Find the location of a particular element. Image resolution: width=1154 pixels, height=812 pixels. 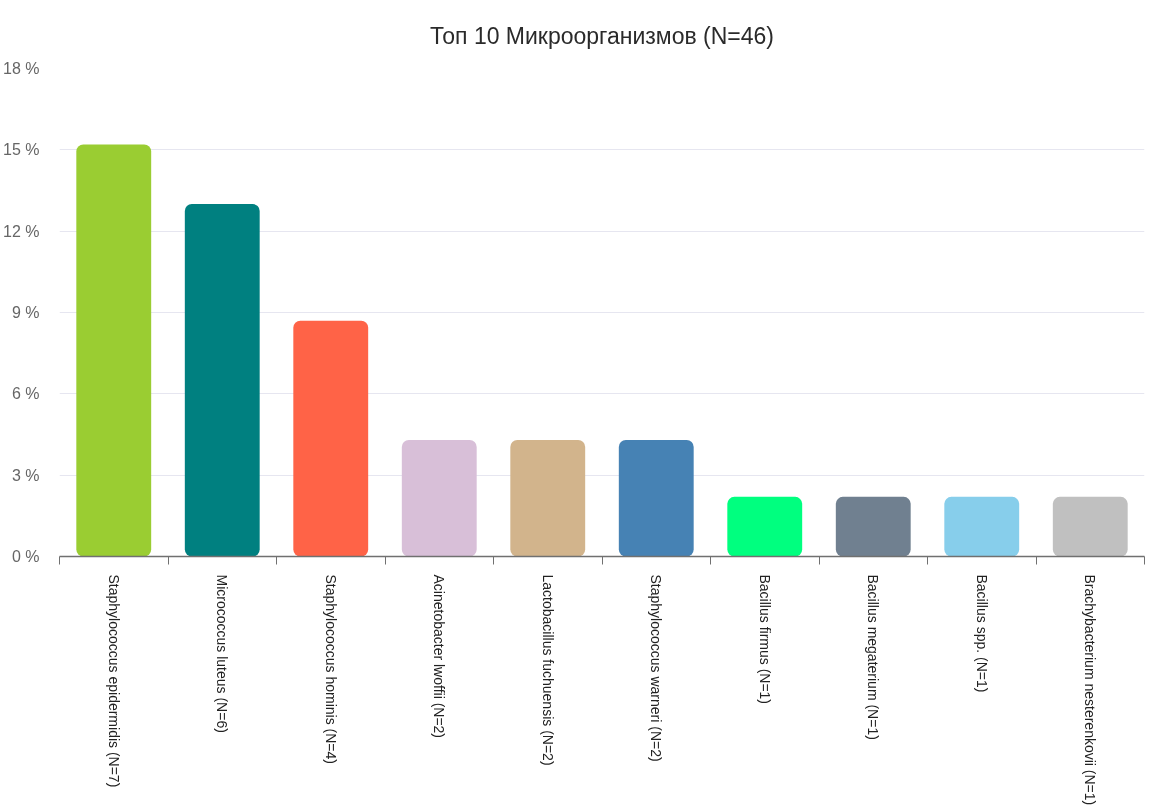

y-tick-label: 18 % is located at coordinates (21, 68).